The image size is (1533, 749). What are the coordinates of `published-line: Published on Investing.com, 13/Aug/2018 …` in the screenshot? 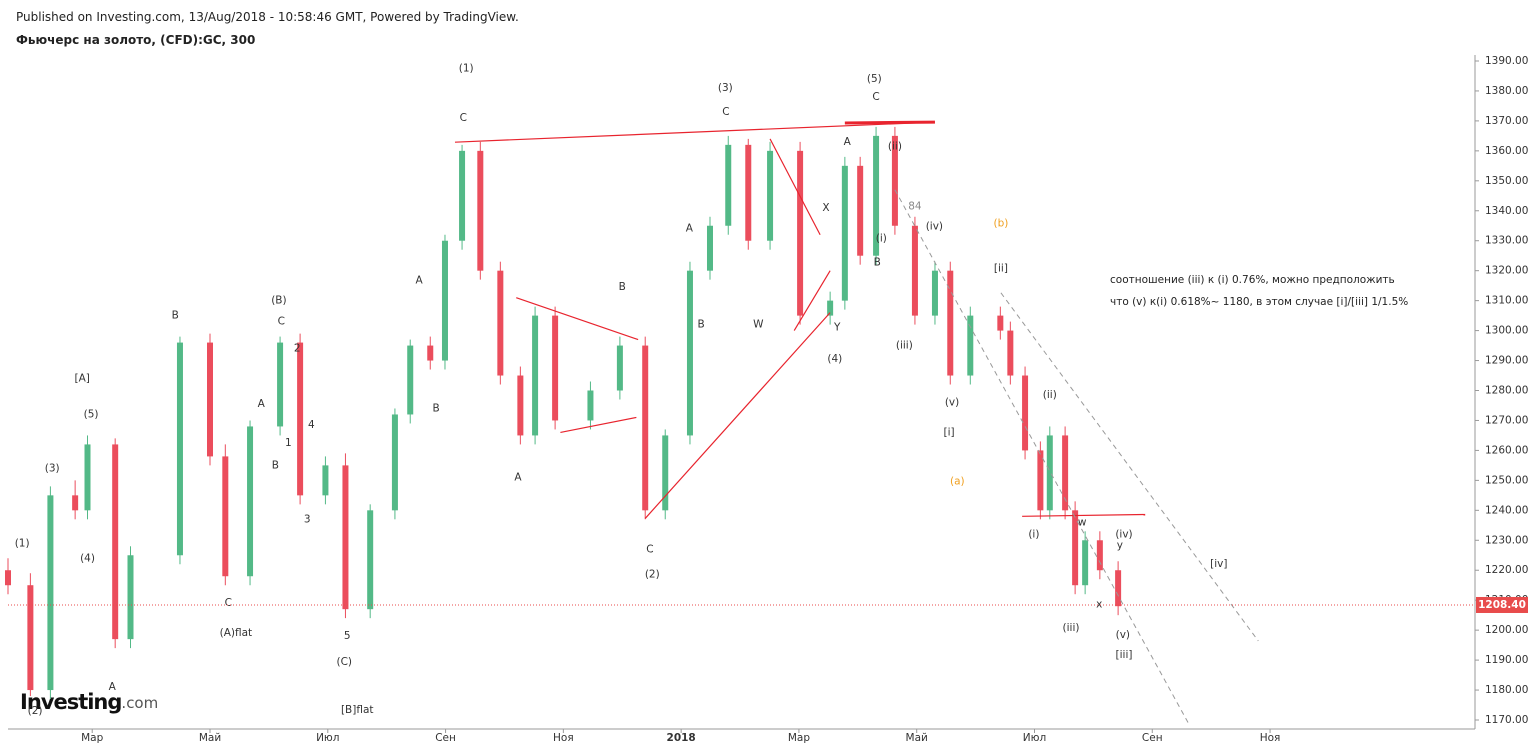 It's located at (267, 17).